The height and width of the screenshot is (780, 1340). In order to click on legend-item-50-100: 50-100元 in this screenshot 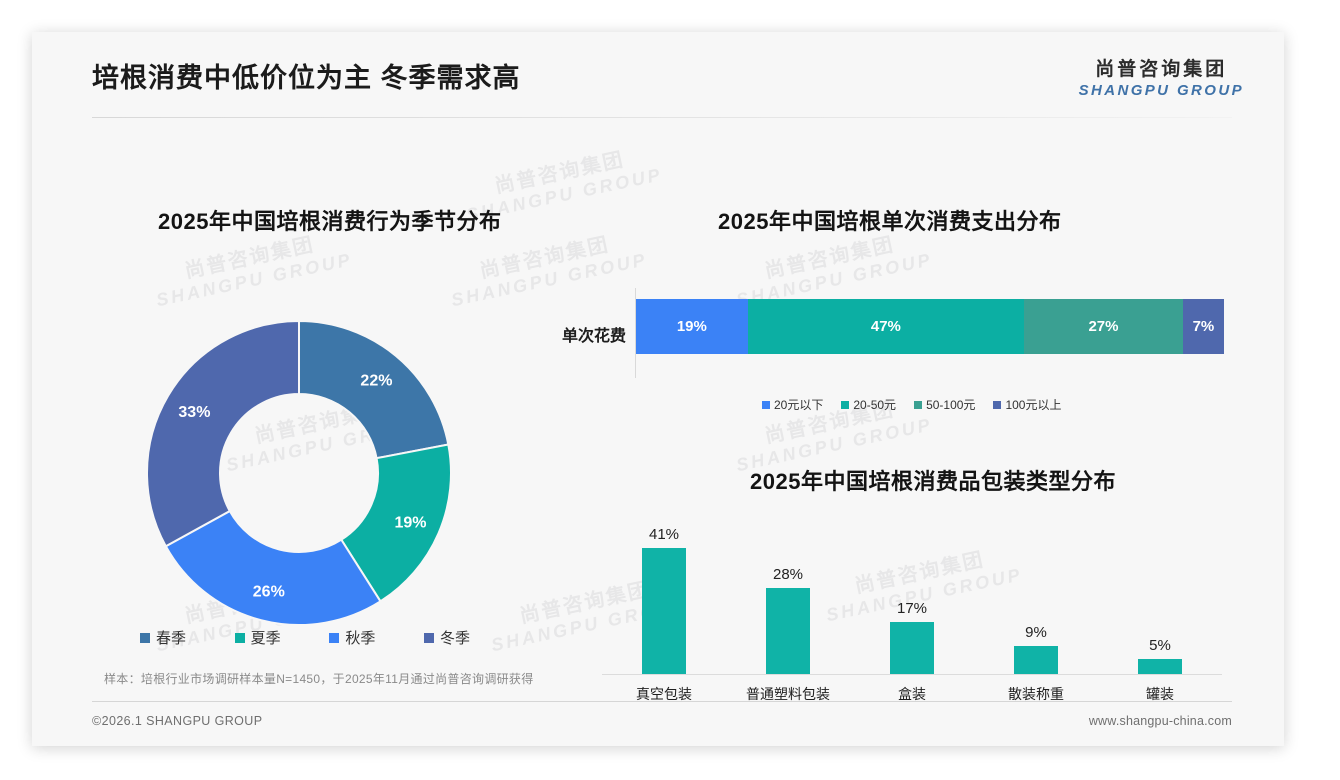, I will do `click(944, 404)`.